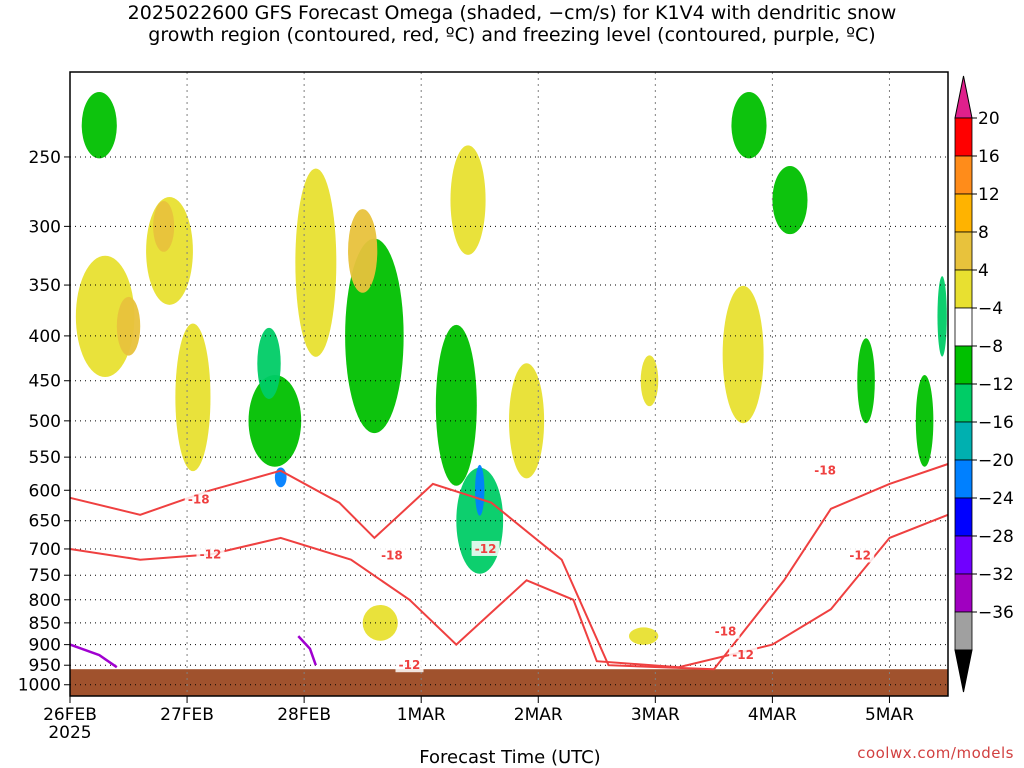  What do you see at coordinates (990, 309) in the screenshot?
I see `colorbar-label: −4` at bounding box center [990, 309].